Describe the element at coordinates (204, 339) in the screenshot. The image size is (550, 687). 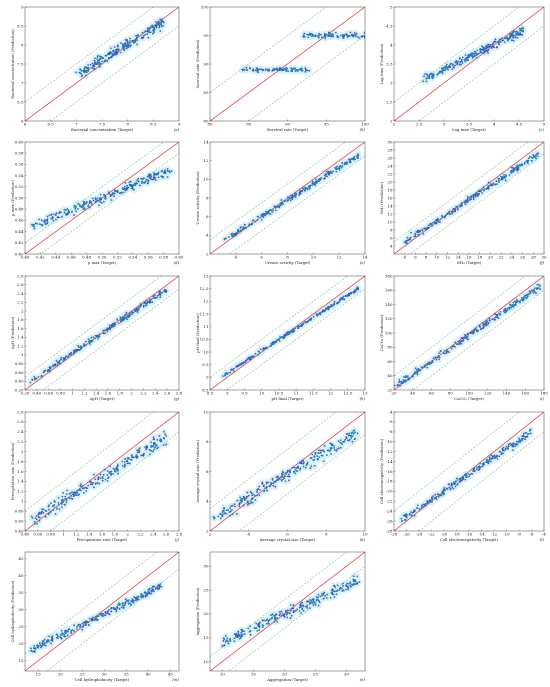
I see `y-tick-label: 10.5` at that location.